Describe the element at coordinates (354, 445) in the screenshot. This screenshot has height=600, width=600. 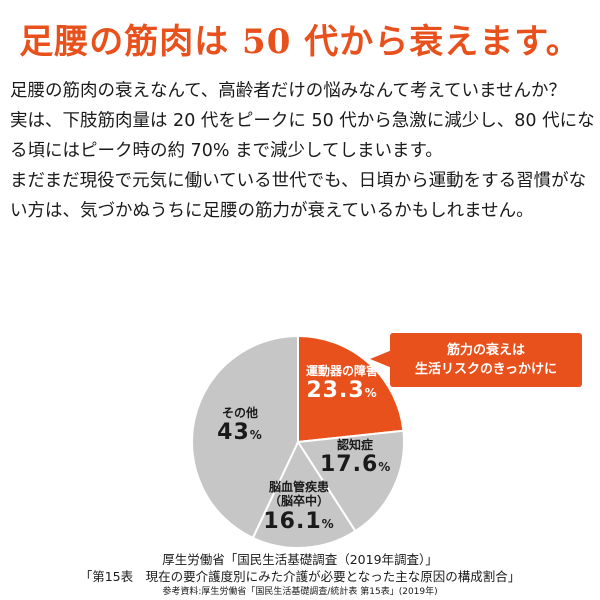
I see `slice-name: 認知症` at that location.